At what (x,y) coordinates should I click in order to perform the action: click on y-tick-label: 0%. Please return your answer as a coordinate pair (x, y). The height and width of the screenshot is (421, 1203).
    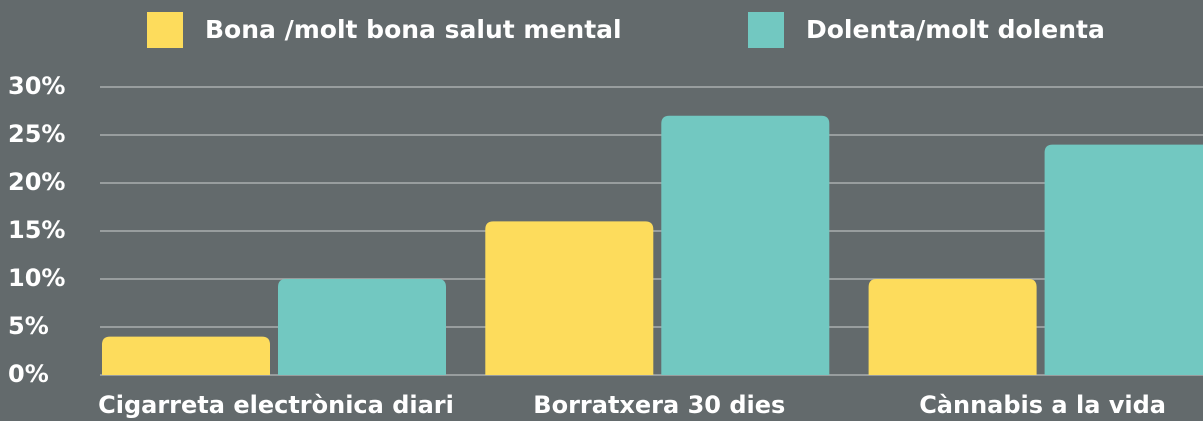
    Looking at the image, I should click on (28, 374).